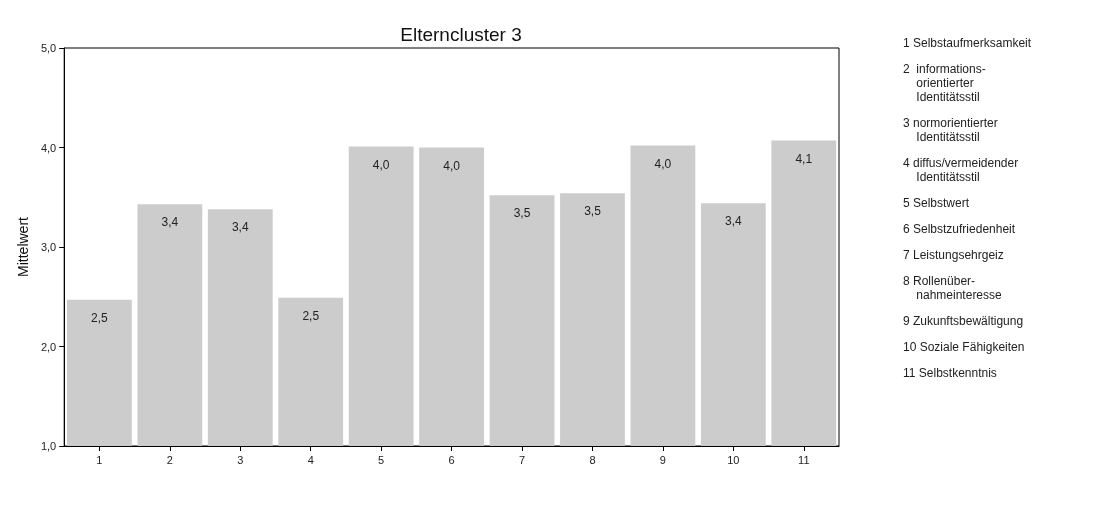 Image resolution: width=1097 pixels, height=509 pixels. Describe the element at coordinates (944, 83) in the screenshot. I see `text: 2 informations- orientierter Identitätsstil` at that location.